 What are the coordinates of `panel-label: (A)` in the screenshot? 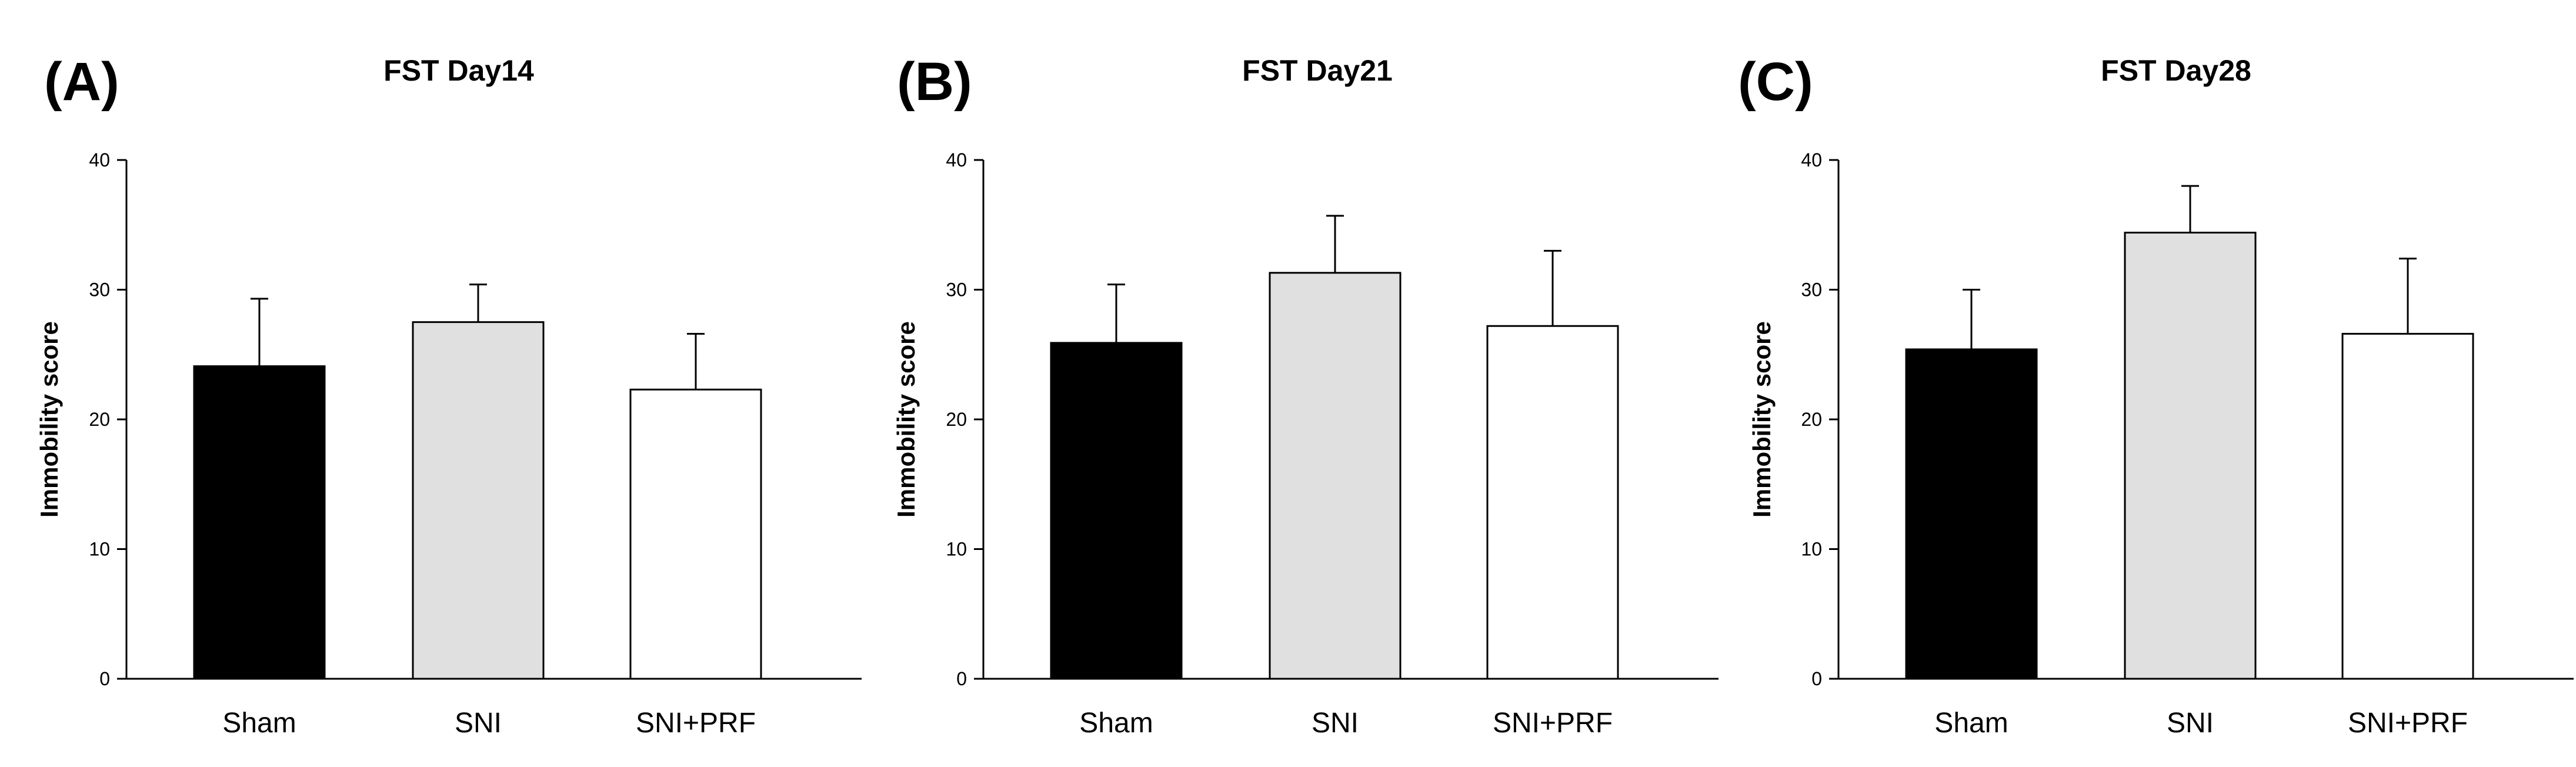 It's located at (81, 82).